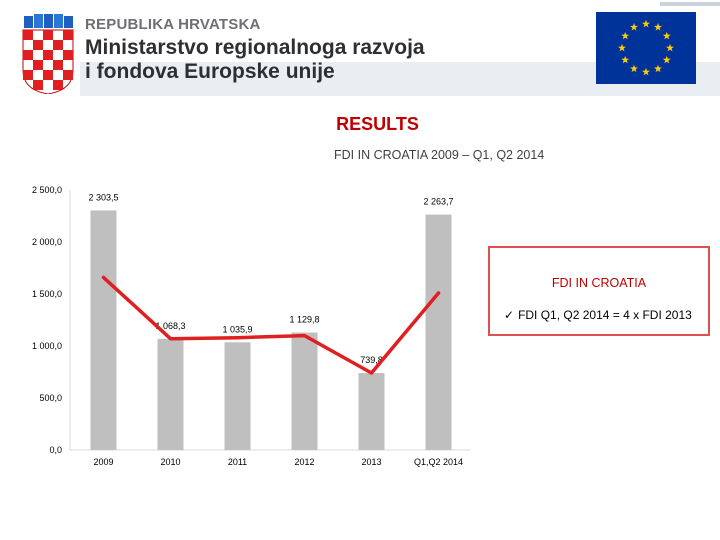 The image size is (720, 540). I want to click on country-name: REPUBLIKA HRVATSKA, so click(173, 24).